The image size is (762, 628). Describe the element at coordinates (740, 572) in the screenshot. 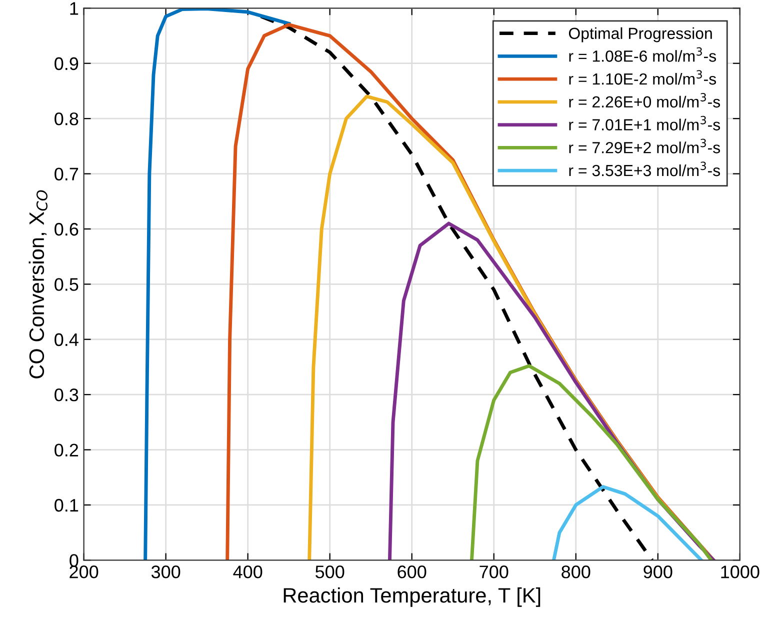

I see `x-tick-label: 1000` at that location.